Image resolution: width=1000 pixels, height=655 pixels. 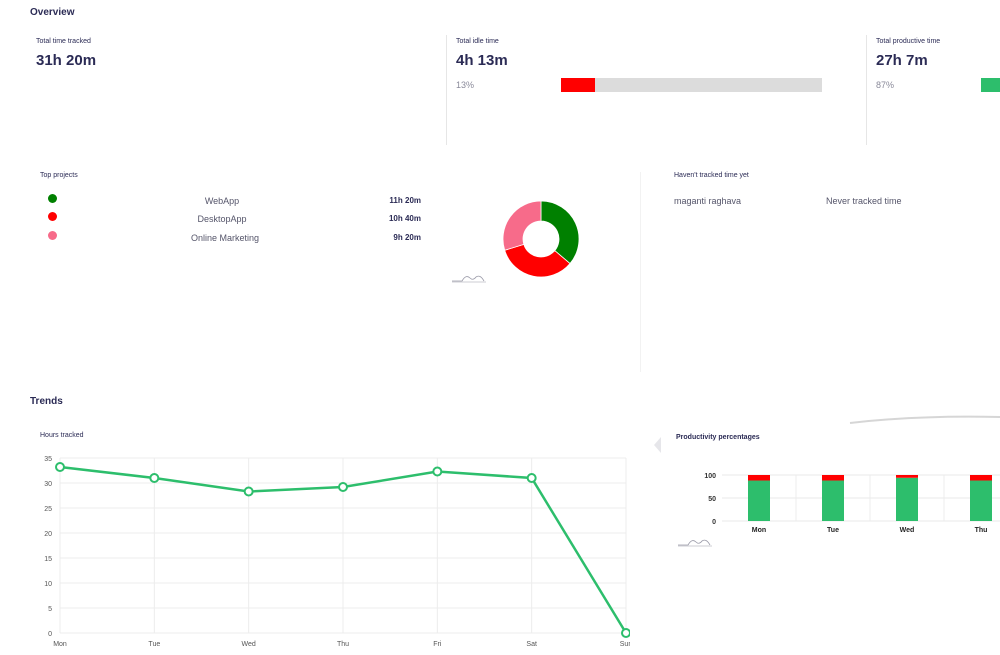 I want to click on productivity-bar-chart: 0 50 100 Mon Tue Wed Thu, so click(x=852, y=503).